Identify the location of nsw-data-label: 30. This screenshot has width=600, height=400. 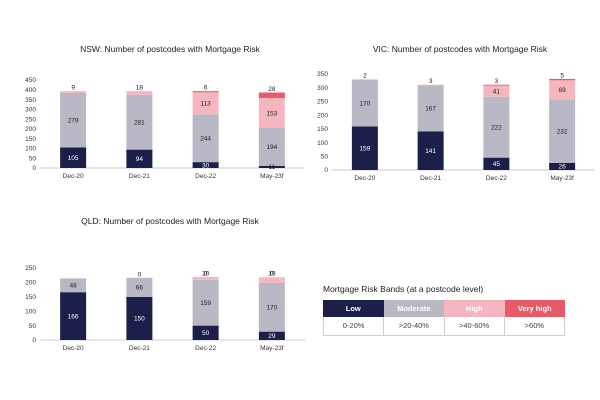
(206, 165).